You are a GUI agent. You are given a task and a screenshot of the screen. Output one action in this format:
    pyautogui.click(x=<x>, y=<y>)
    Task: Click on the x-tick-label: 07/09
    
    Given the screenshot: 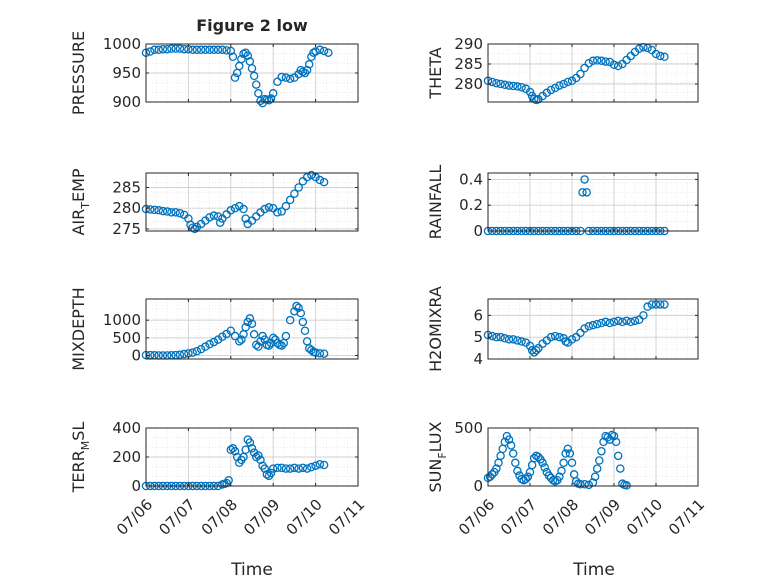 What is the action you would take?
    pyautogui.click(x=261, y=517)
    